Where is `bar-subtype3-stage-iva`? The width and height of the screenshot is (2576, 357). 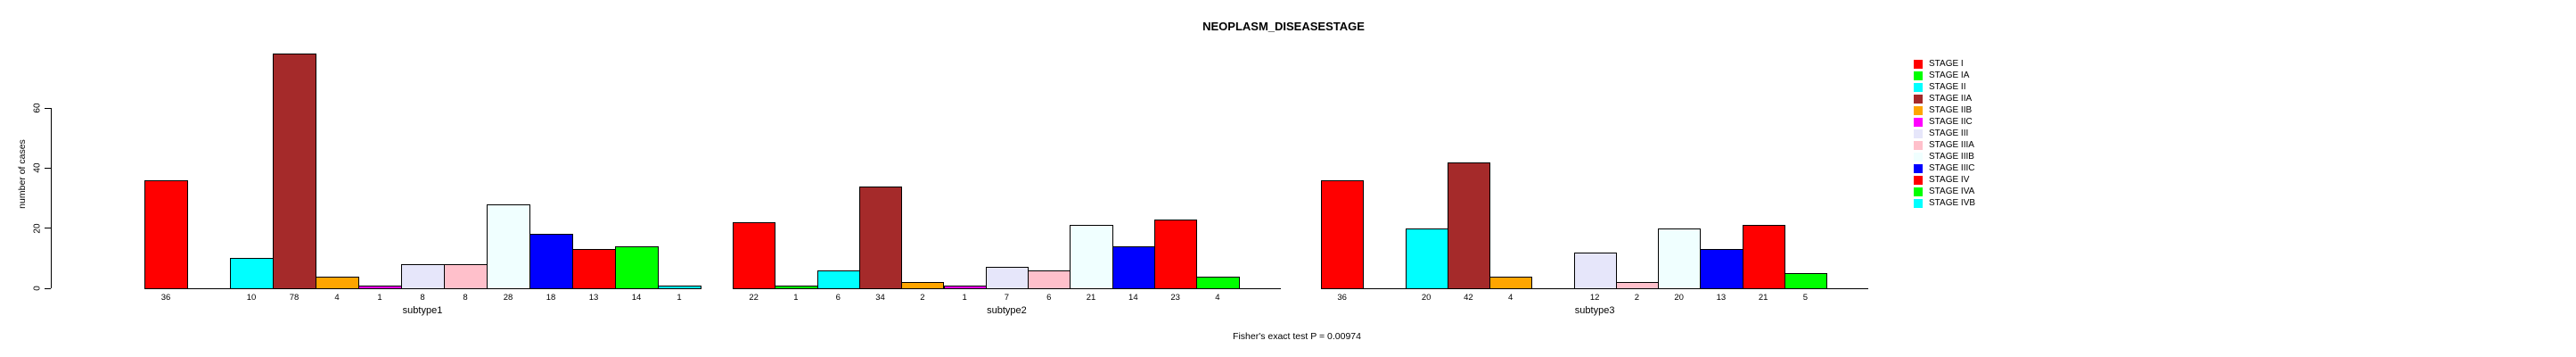 bar-subtype3-stage-iva is located at coordinates (1806, 281).